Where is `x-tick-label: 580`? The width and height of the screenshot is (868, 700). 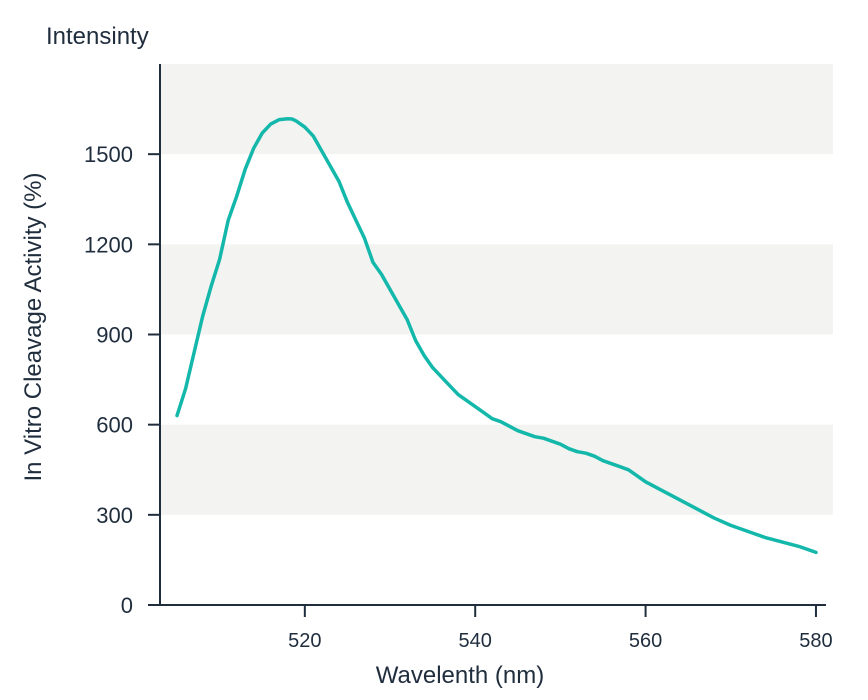
x-tick-label: 580 is located at coordinates (815, 641).